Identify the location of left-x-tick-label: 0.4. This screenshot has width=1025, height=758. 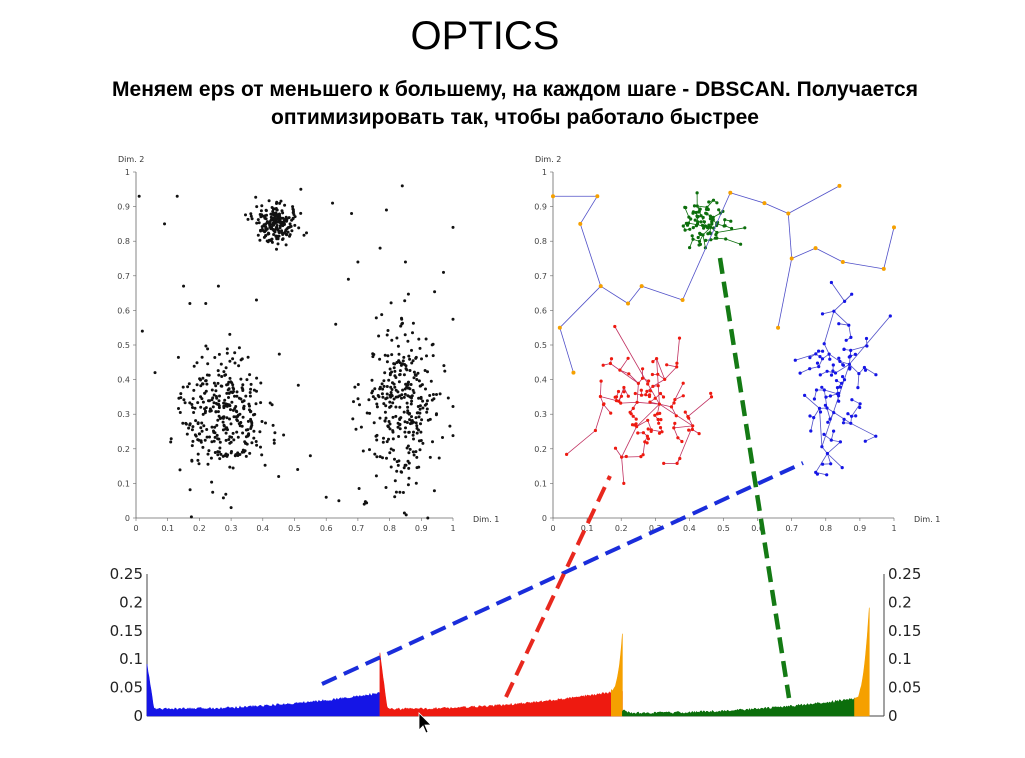
(262, 528).